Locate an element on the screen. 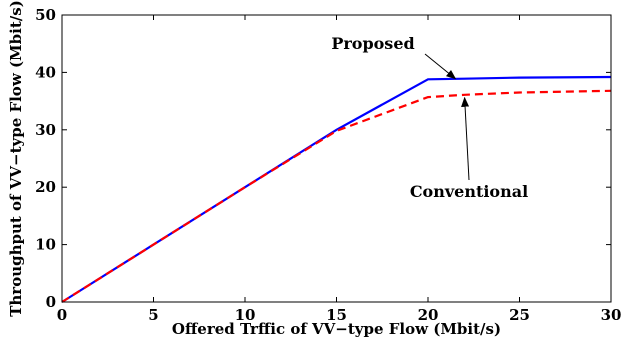  y-tick-label: 30 is located at coordinates (45, 130).